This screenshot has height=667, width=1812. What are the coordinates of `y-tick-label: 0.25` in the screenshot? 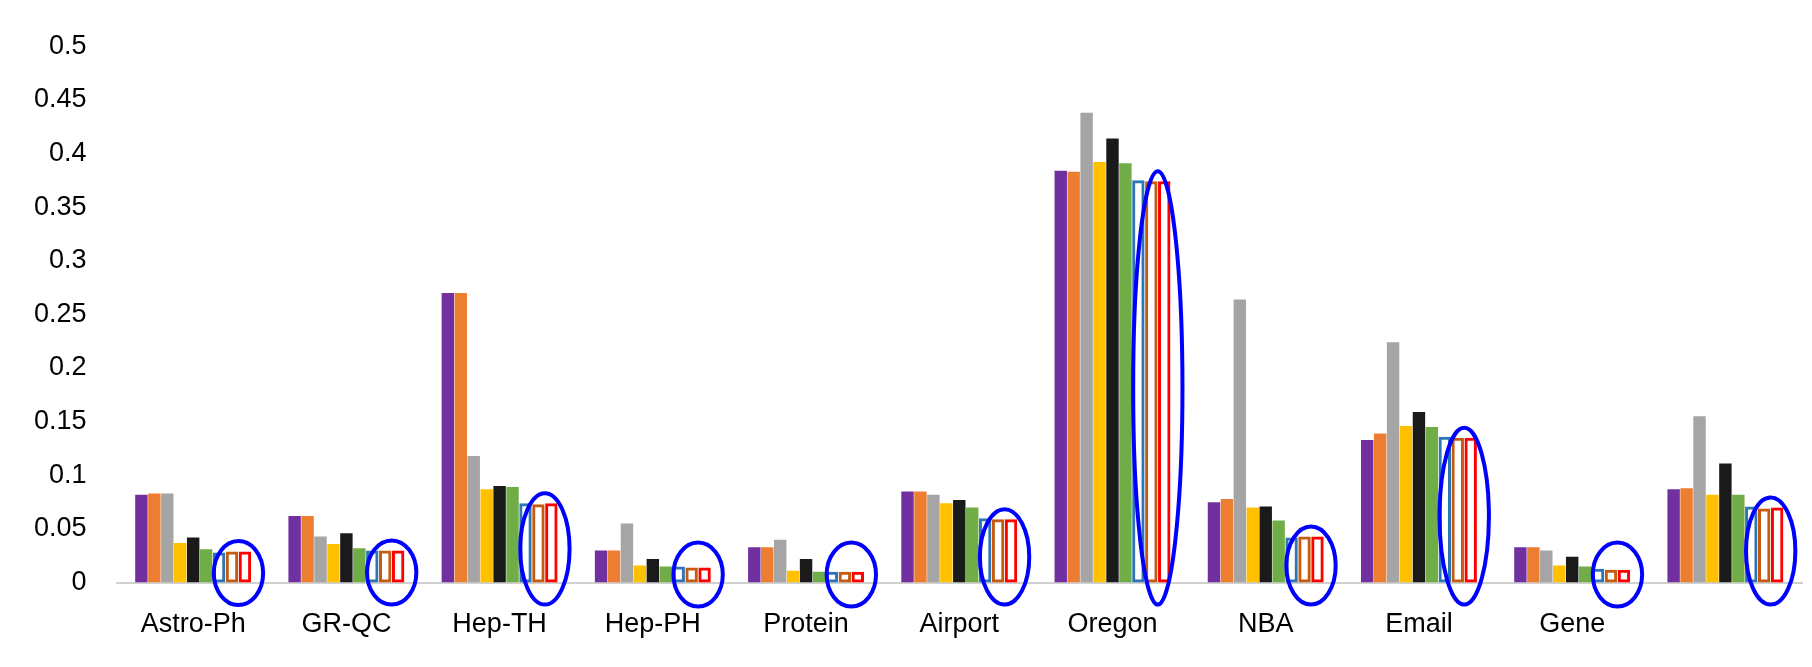 It's located at (60, 312).